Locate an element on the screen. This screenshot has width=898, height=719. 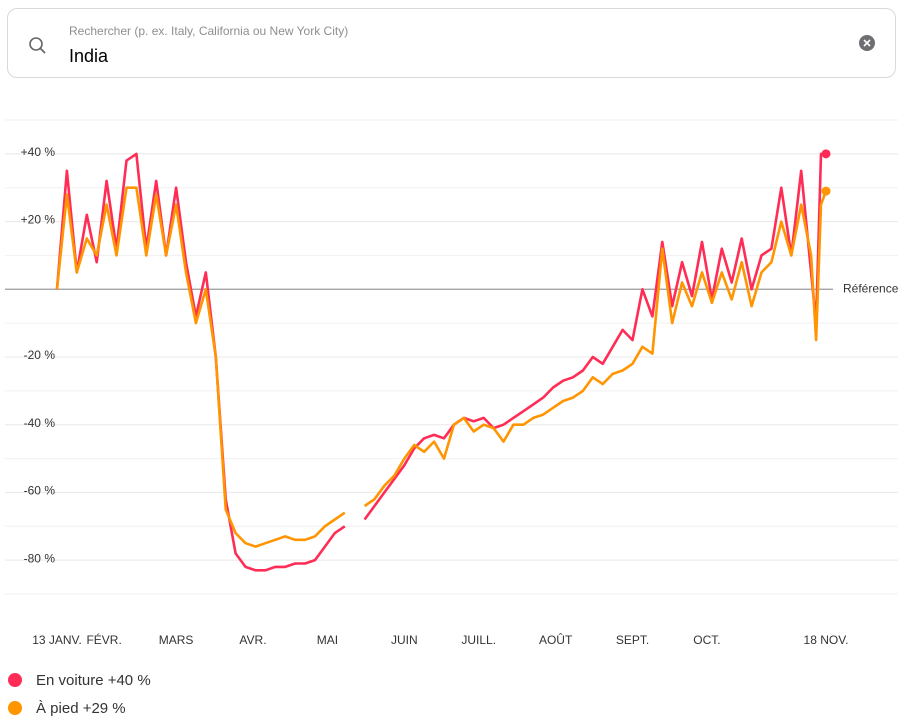
y-tick-label: -60 % is located at coordinates (40, 491).